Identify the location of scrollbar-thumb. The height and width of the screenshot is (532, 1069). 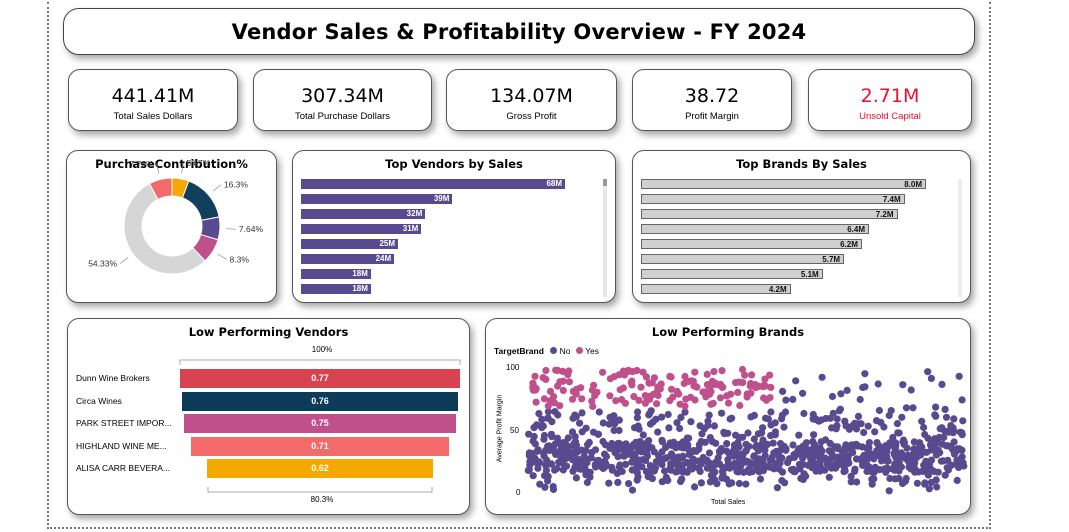
(960, 238).